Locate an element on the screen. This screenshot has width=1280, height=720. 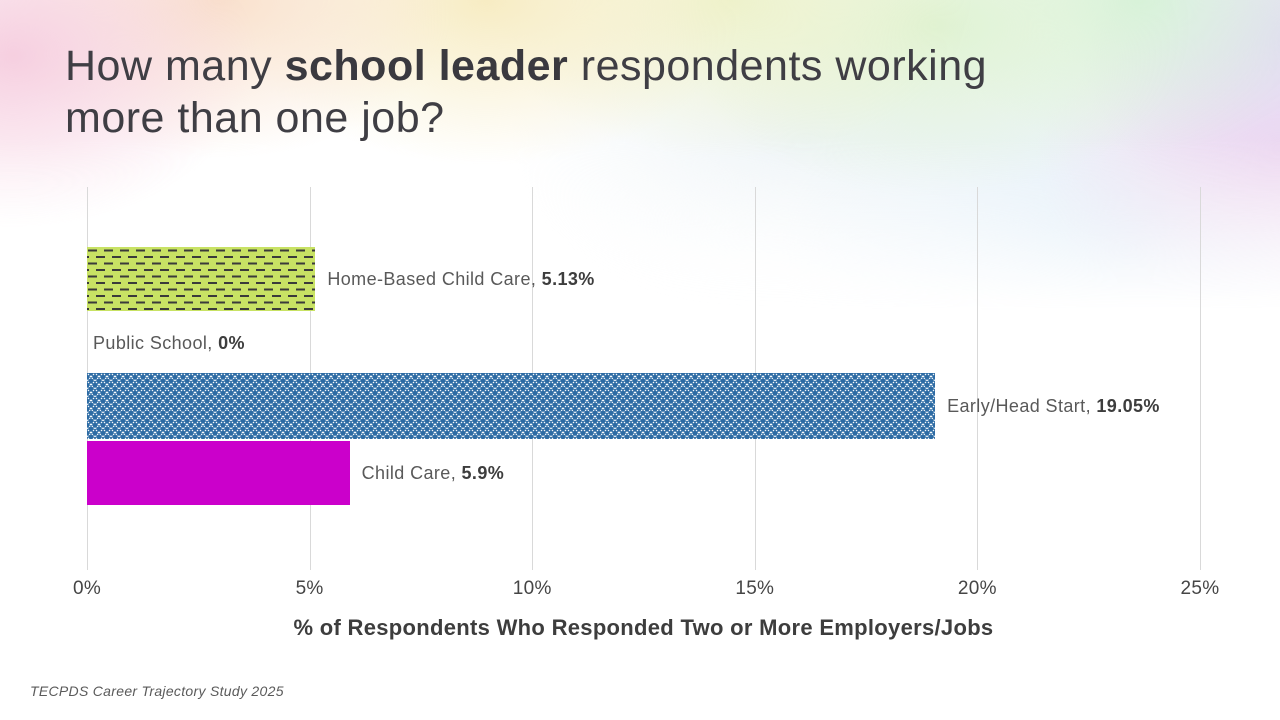
x-tick-3: 15% is located at coordinates (755, 588).